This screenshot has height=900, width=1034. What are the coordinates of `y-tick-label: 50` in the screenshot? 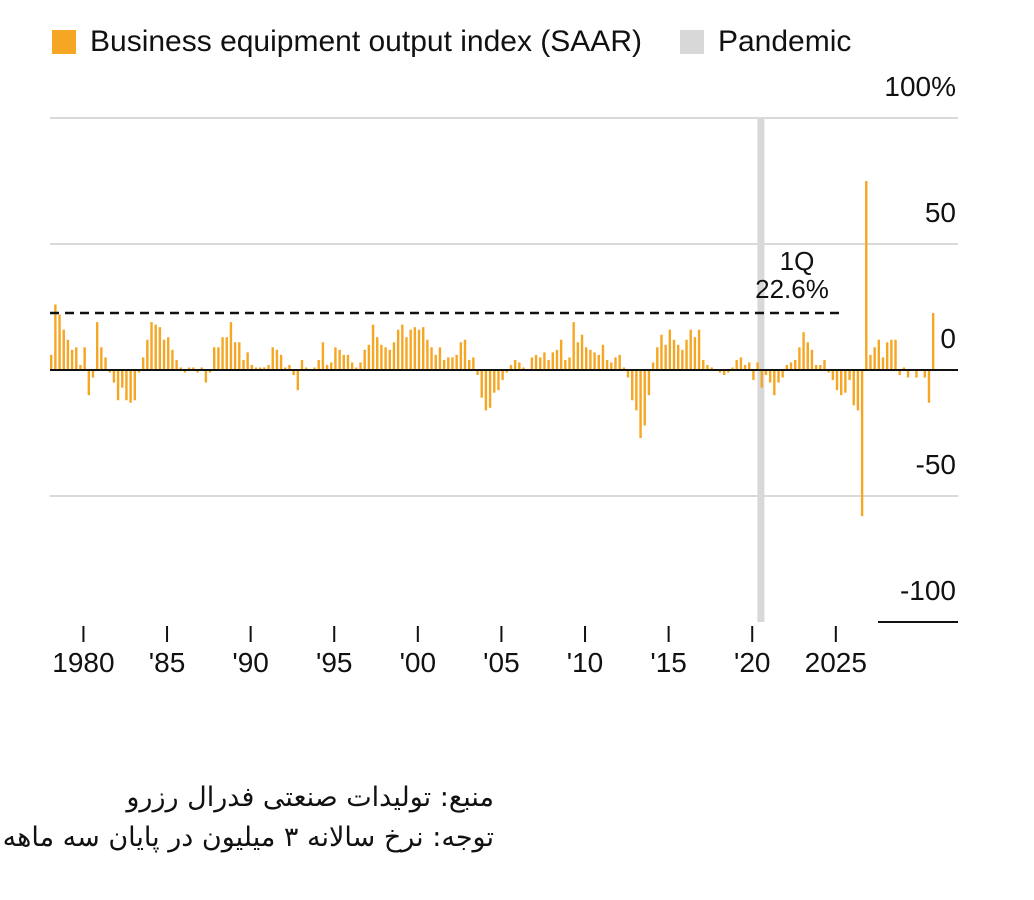 It's located at (940, 212).